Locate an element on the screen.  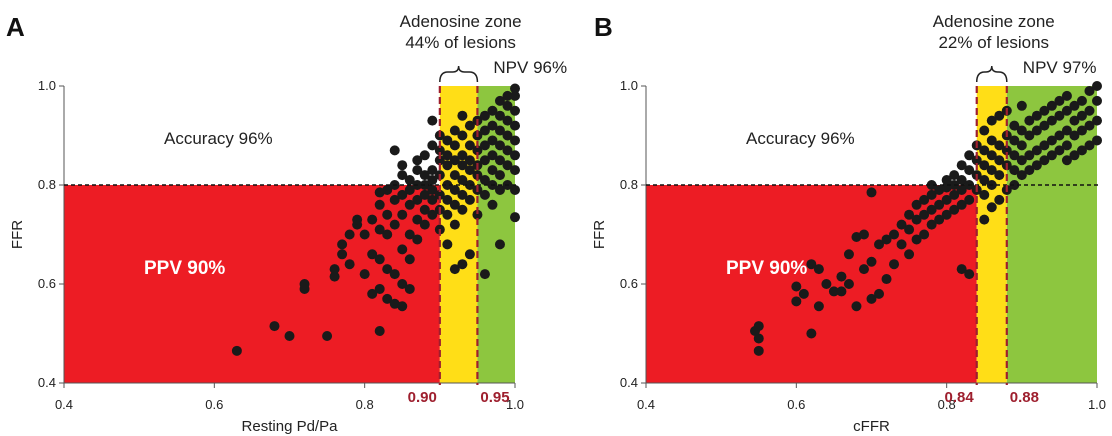
panel-a-ppv-label: PPV 90% is located at coordinates (184, 268).